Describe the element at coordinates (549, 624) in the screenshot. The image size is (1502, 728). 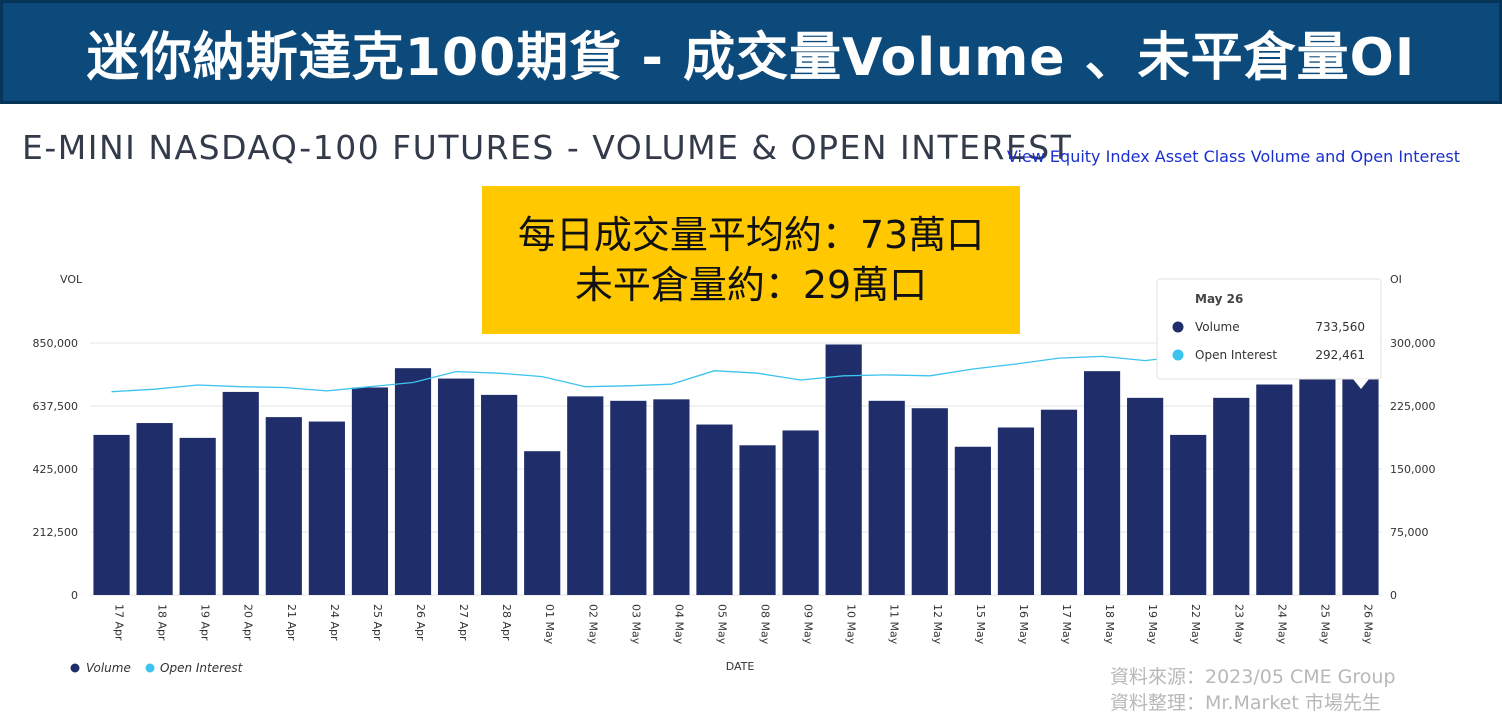
I see `x-tick-label: 01 May` at that location.